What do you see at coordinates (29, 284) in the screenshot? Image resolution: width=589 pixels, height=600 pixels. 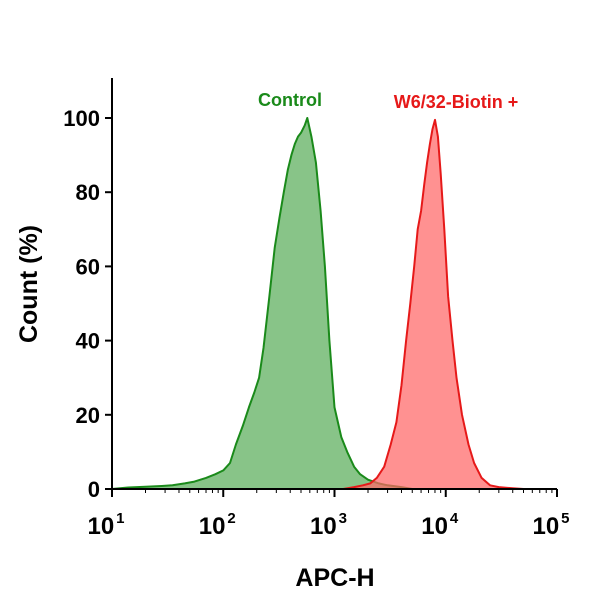 I see `y-axis-title: Count (%)` at bounding box center [29, 284].